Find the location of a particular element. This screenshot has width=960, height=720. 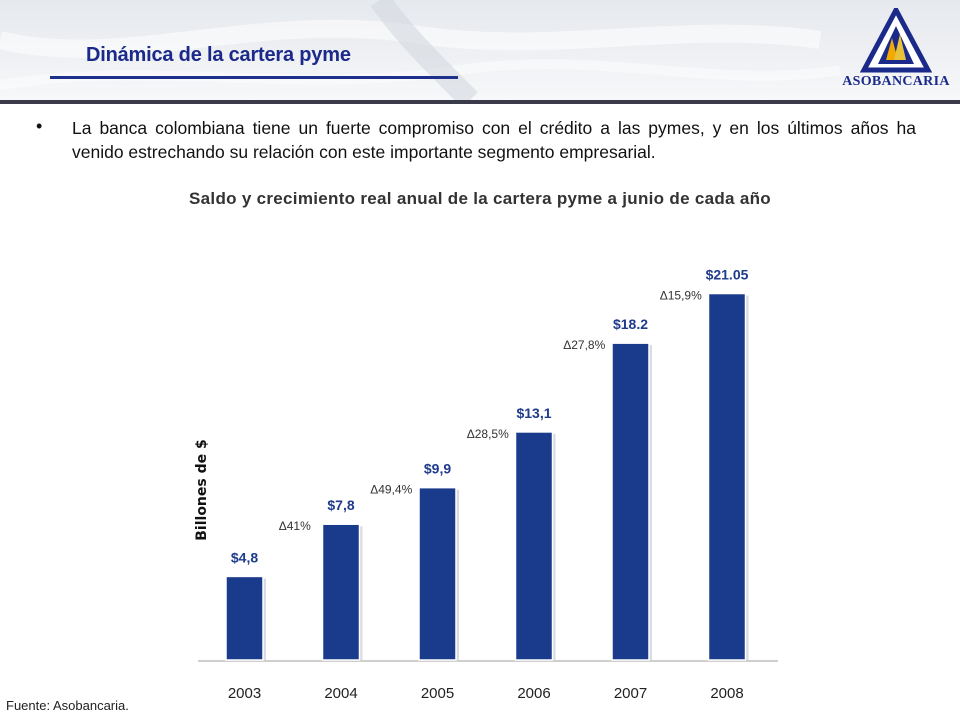

slide-title: Dinámica de la cartera pyme is located at coordinates (218, 55).